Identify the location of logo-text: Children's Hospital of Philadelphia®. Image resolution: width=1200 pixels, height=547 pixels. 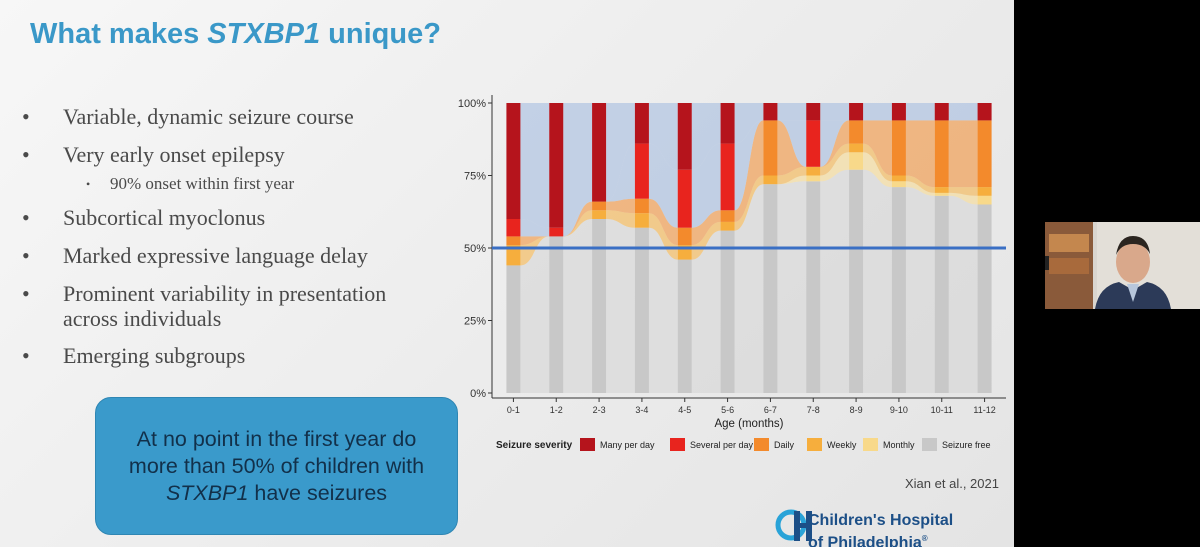
(881, 529).